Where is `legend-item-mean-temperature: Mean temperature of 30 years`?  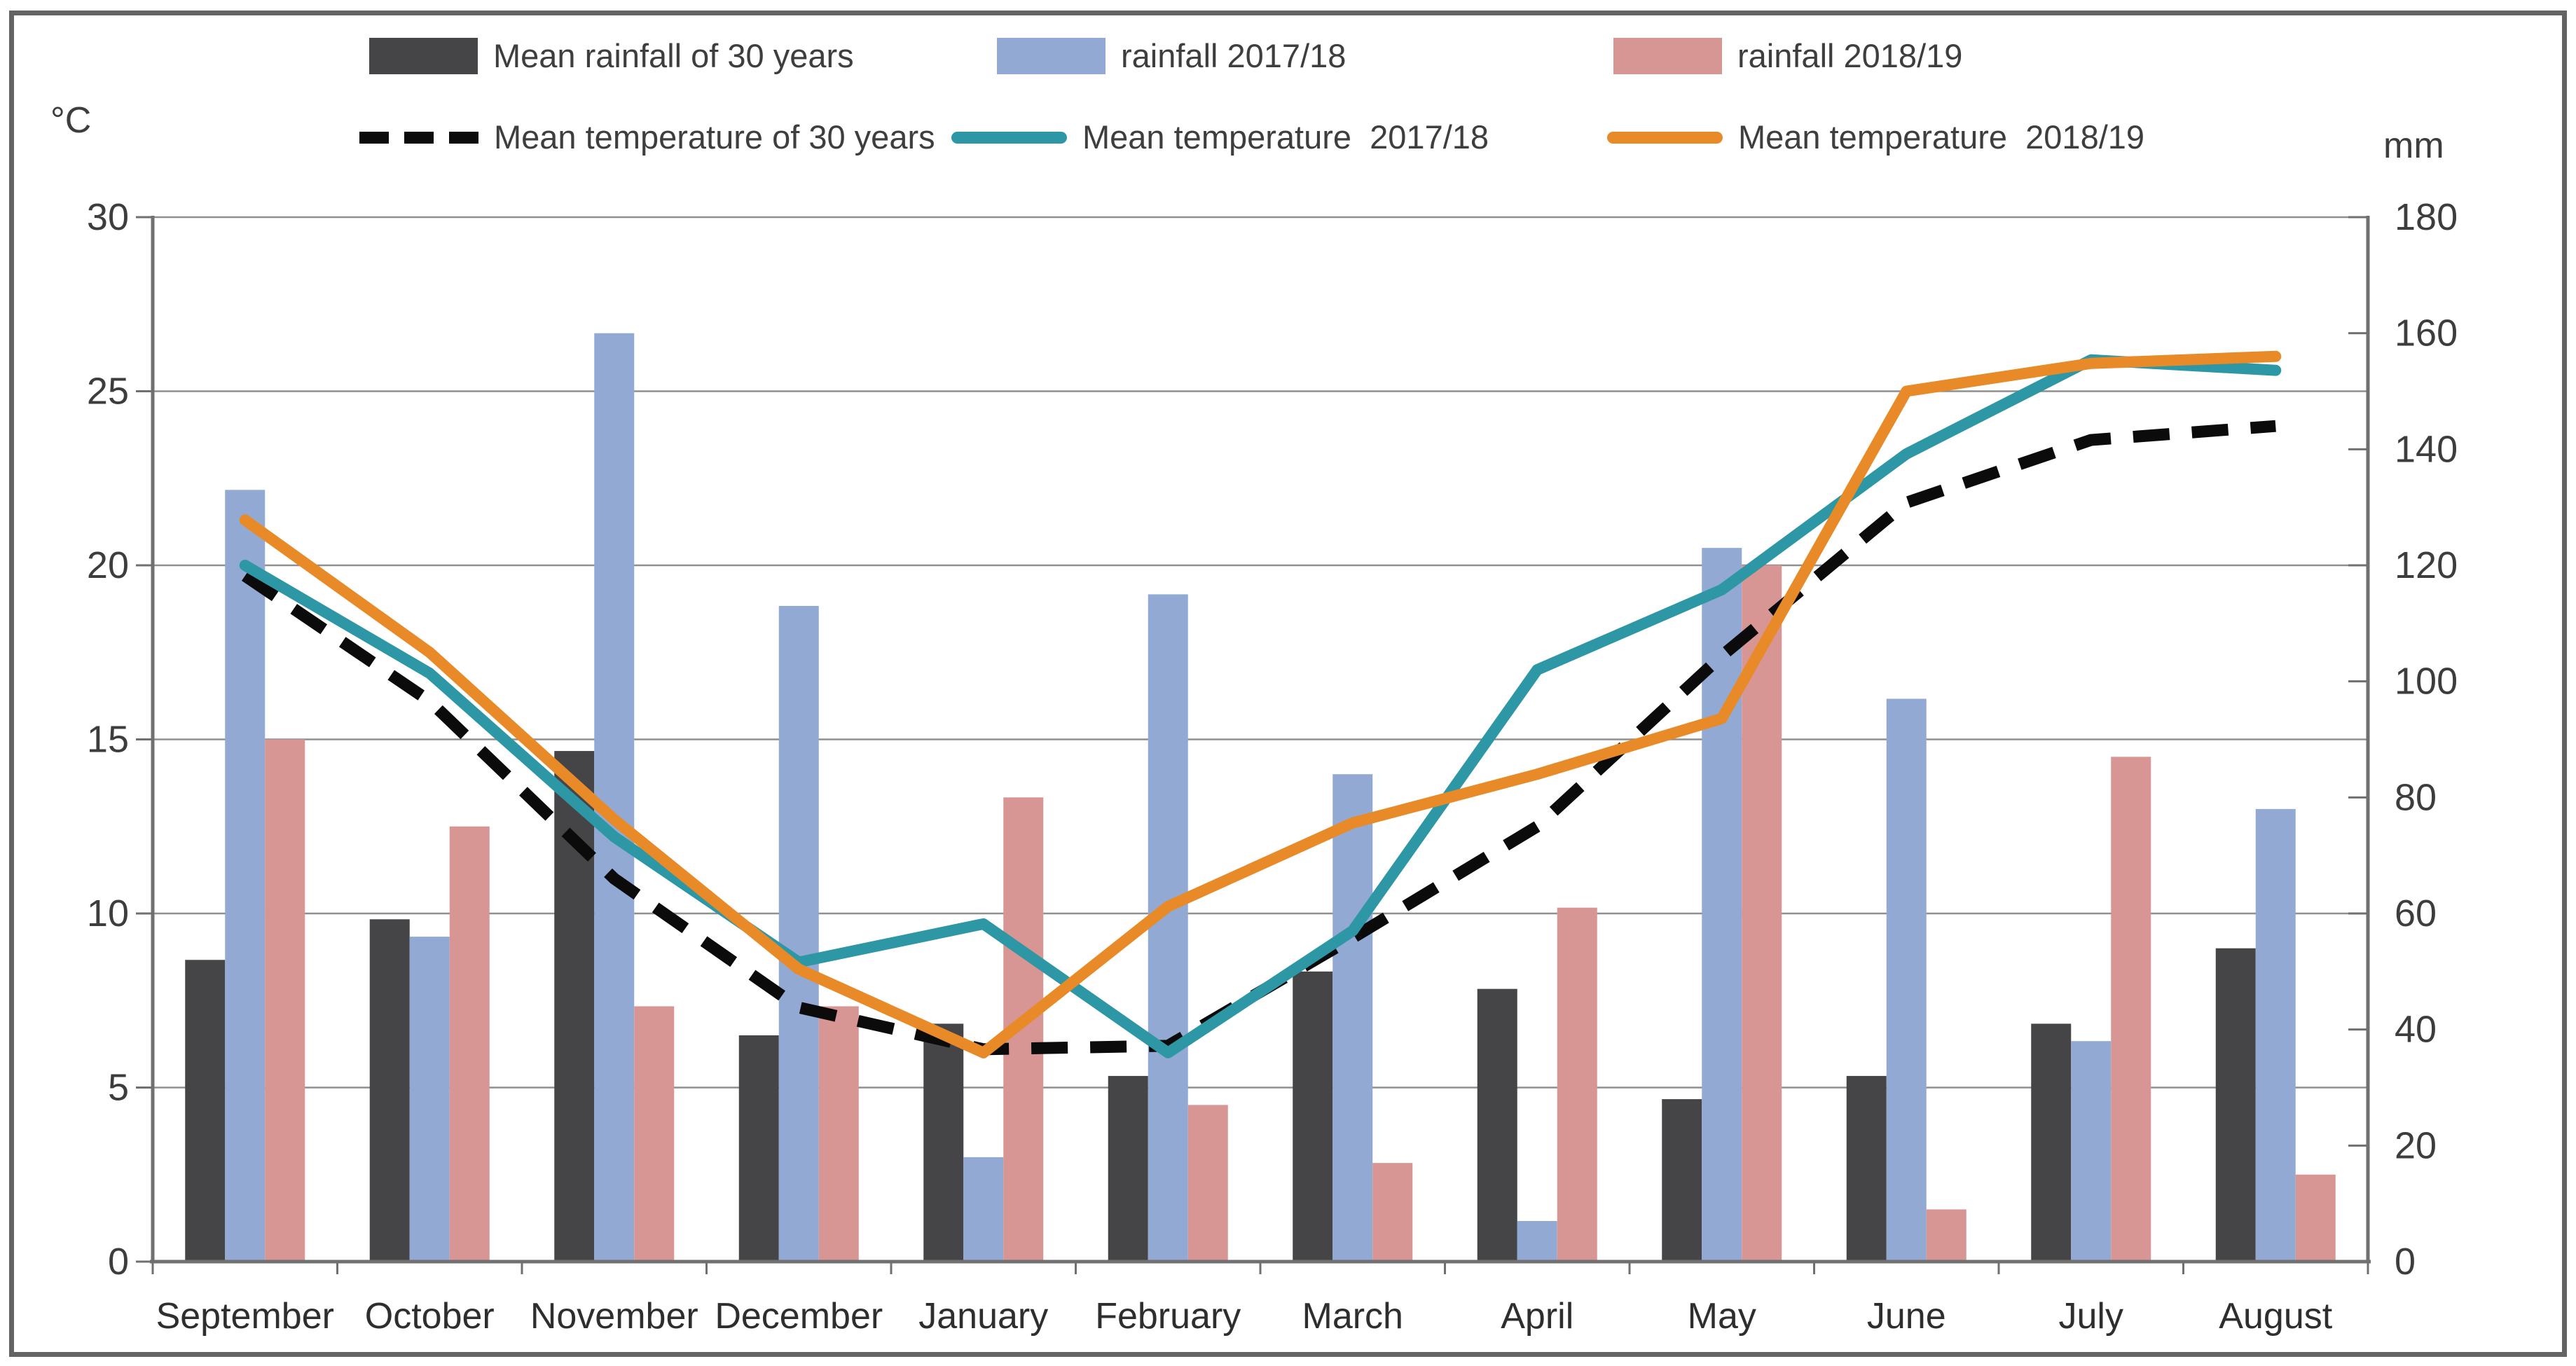
legend-item-mean-temperature: Mean temperature of 30 years is located at coordinates (647, 137).